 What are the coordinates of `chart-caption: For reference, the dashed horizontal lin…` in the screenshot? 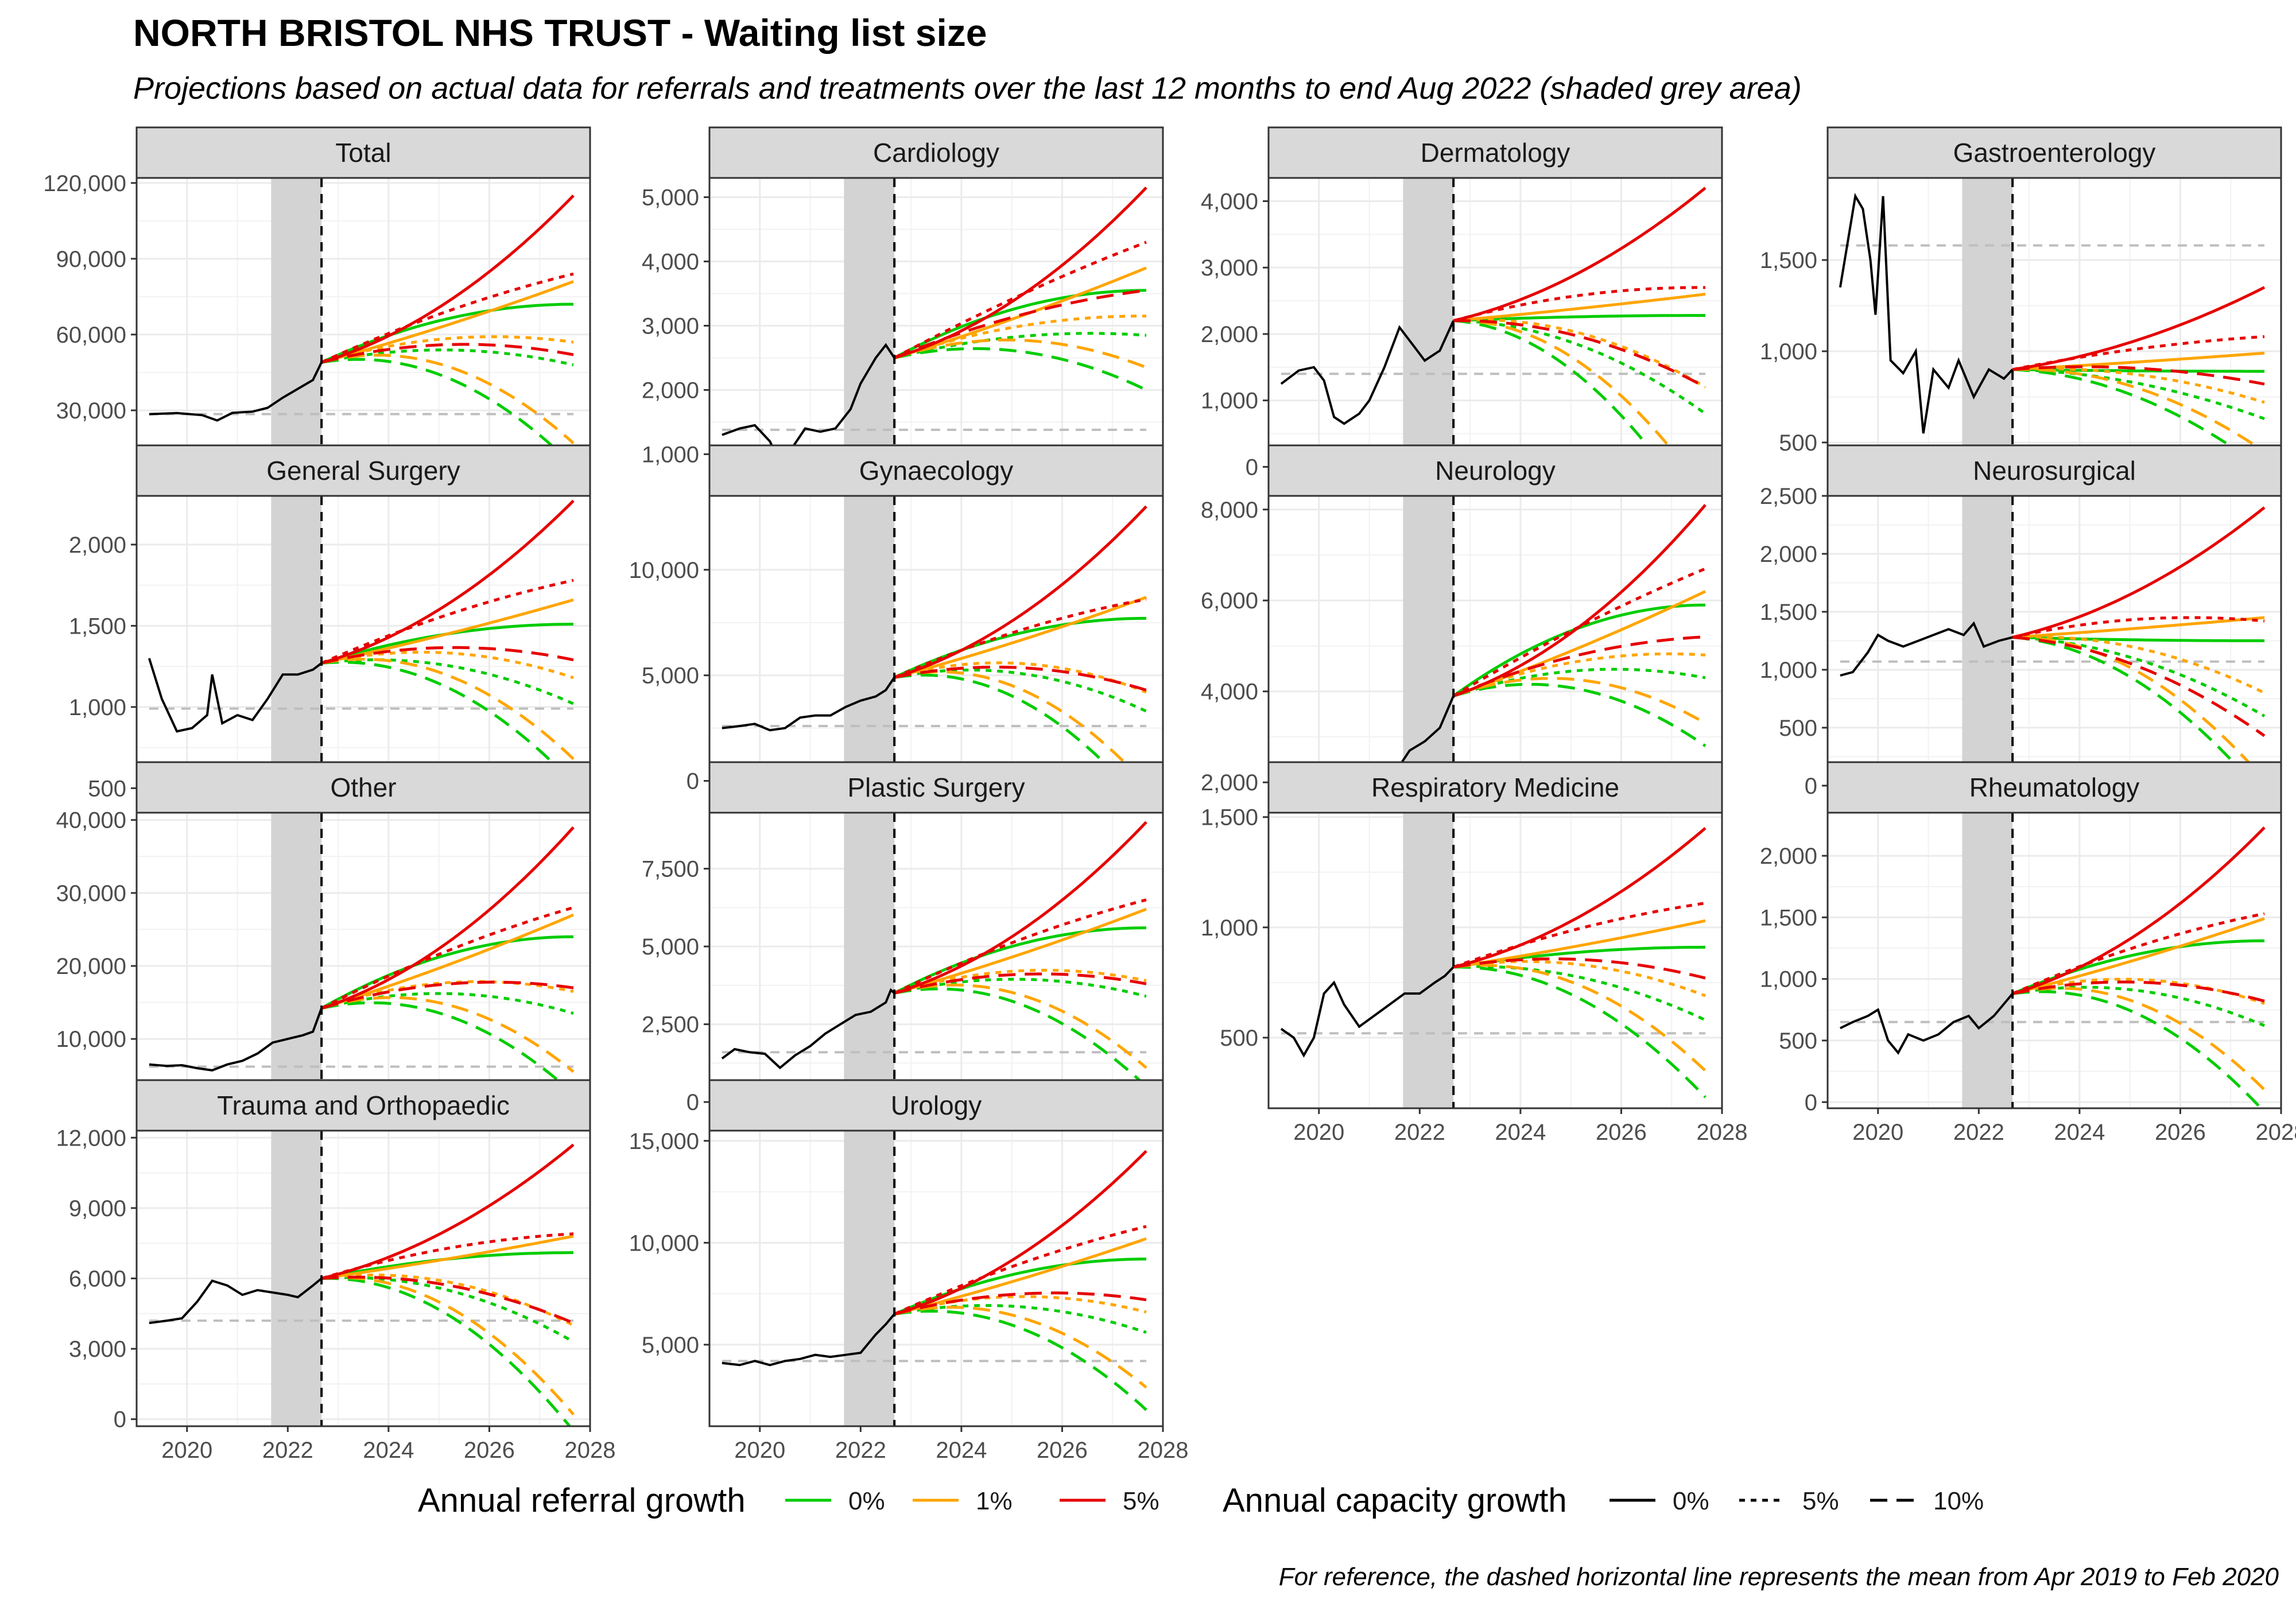 It's located at (1779, 1577).